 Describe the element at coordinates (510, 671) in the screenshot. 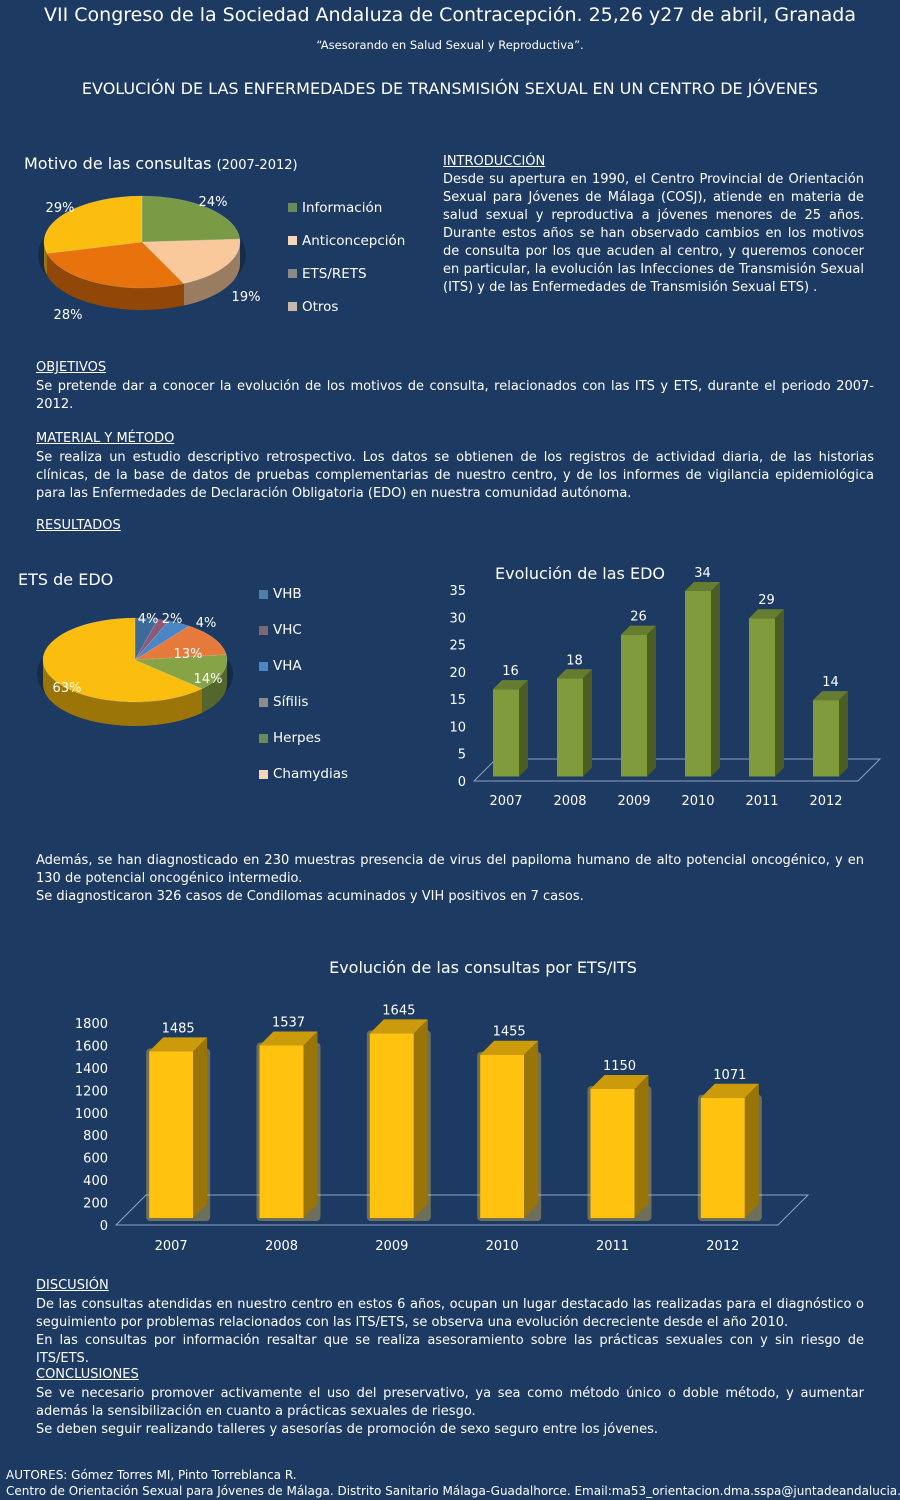

I see `bar1-value-0: 16` at that location.